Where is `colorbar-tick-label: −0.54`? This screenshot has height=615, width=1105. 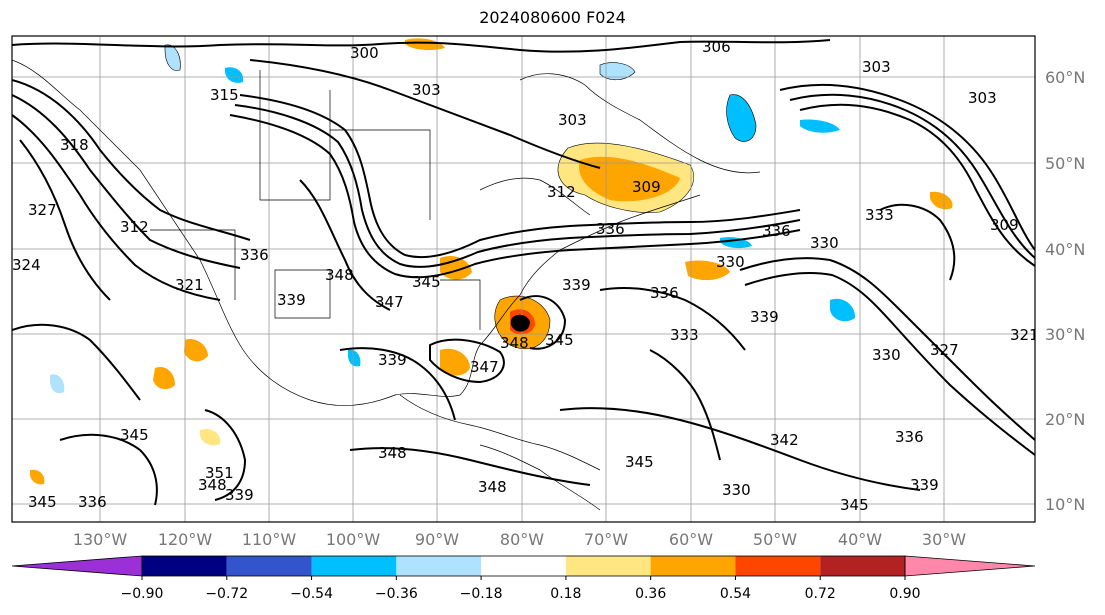
colorbar-tick-label: −0.54 is located at coordinates (311, 594).